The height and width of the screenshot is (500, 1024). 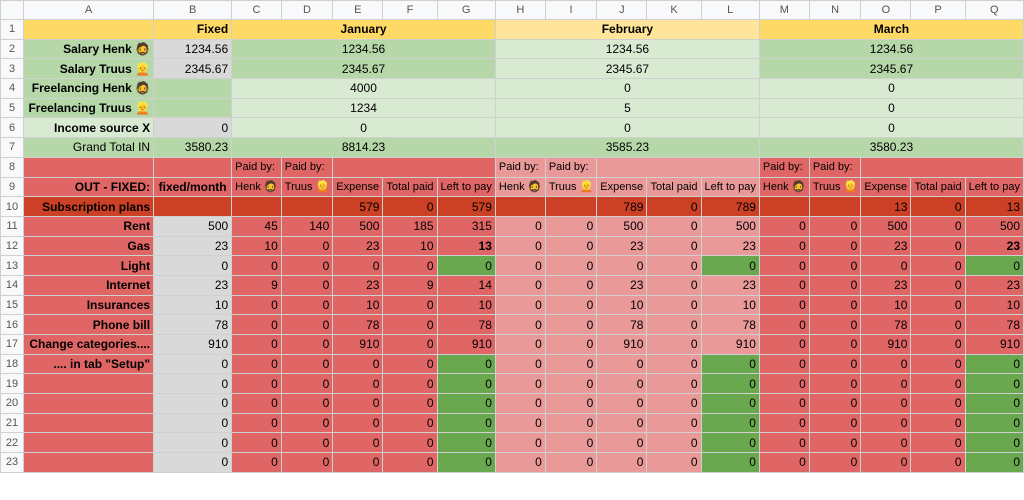 I want to click on expense-label: Insurances, so click(x=89, y=305).